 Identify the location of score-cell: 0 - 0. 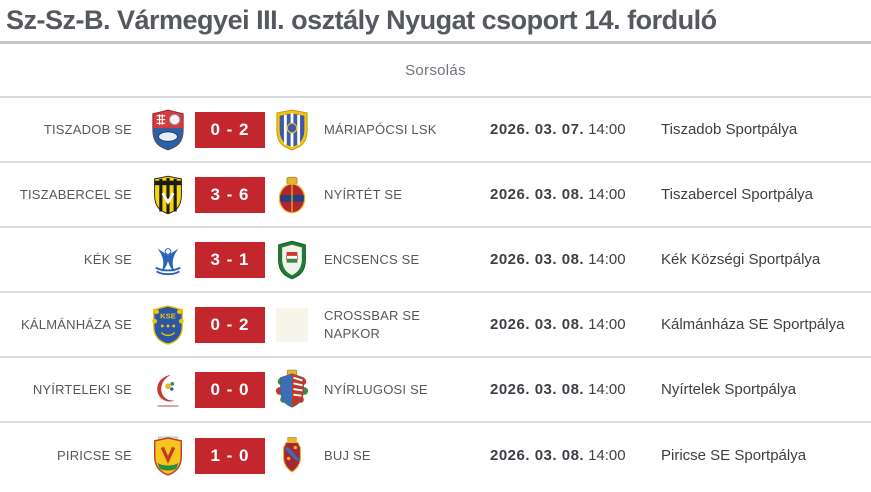
(230, 389).